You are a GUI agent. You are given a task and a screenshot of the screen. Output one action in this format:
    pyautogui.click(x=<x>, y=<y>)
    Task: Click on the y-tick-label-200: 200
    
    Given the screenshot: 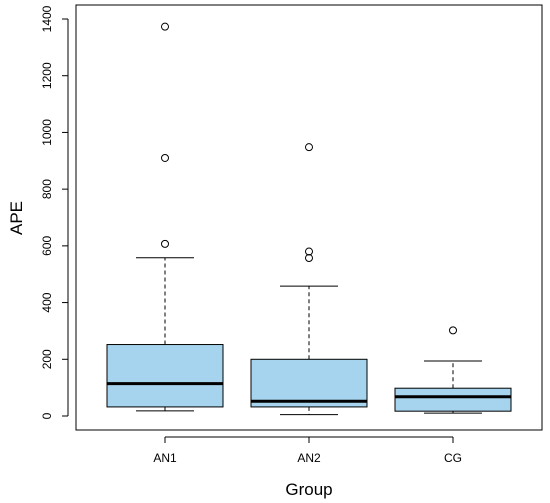 What is the action you would take?
    pyautogui.click(x=47, y=359)
    